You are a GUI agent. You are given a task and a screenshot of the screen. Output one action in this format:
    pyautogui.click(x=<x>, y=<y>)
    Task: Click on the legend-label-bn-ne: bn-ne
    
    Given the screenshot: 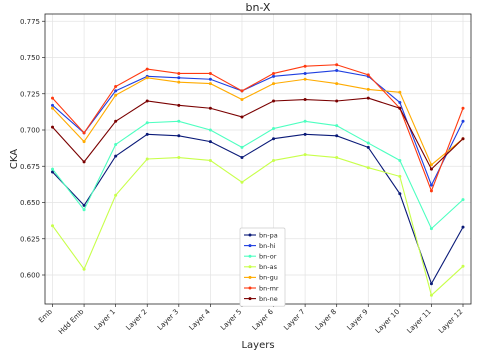 What is the action you would take?
    pyautogui.click(x=268, y=299)
    